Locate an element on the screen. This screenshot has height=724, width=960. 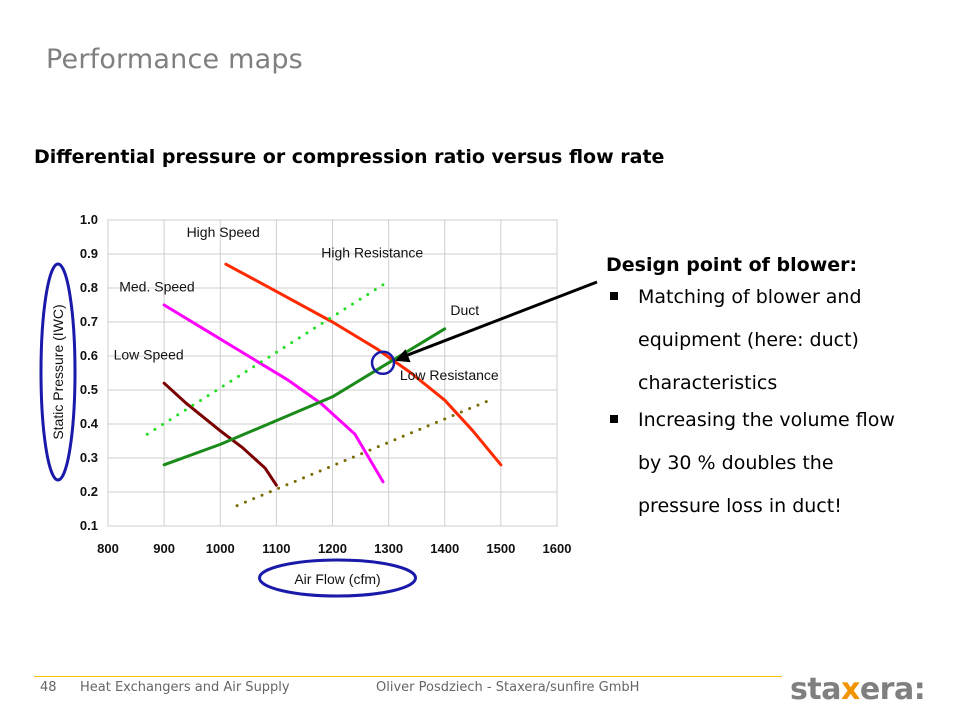
x-tick-label: 1200 is located at coordinates (332, 548).